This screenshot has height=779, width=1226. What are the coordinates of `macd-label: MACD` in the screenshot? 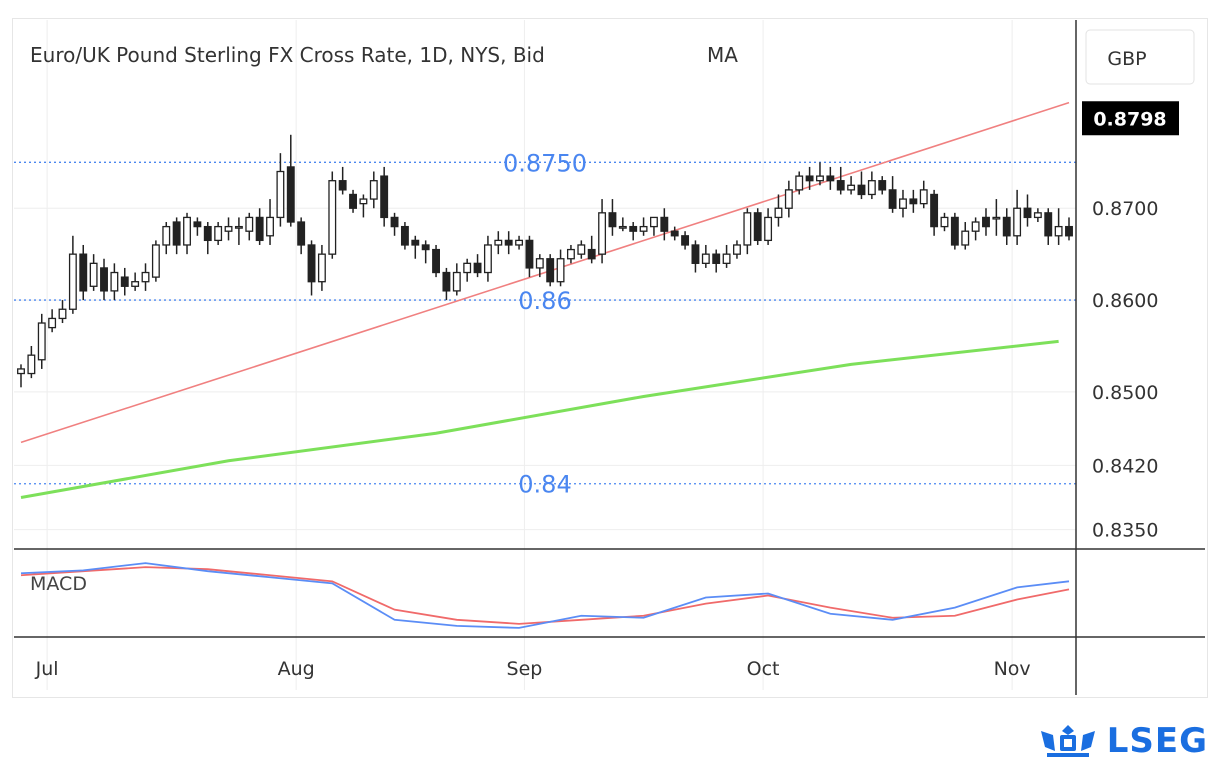 It's located at (58, 584).